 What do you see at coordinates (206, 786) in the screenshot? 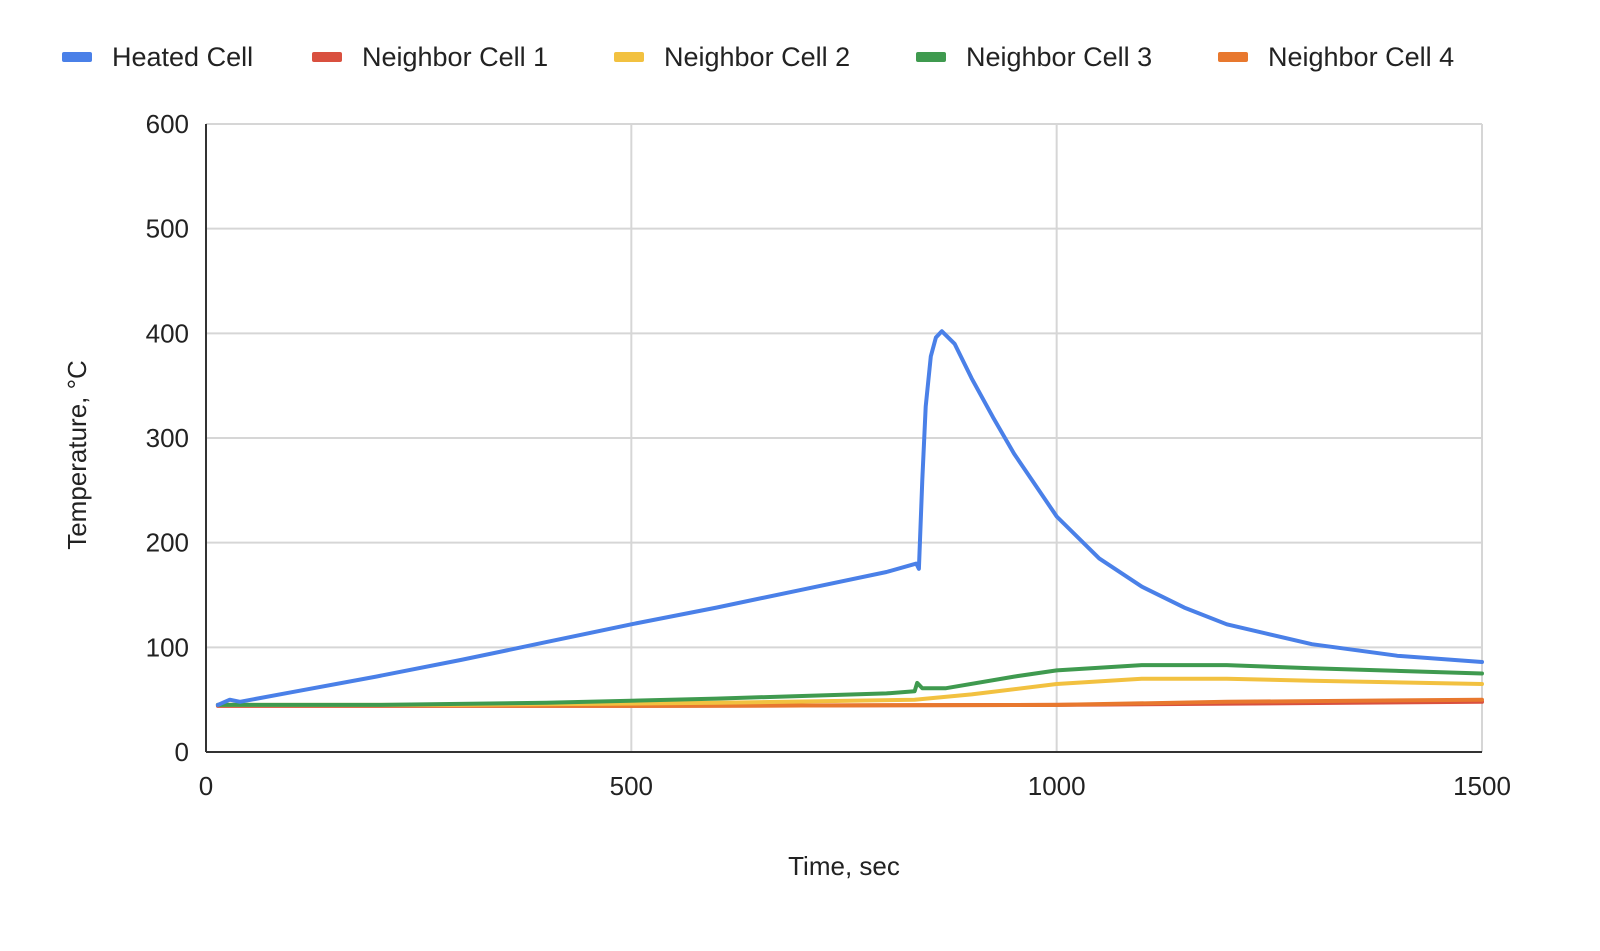
I see `x-tick-label: 0` at bounding box center [206, 786].